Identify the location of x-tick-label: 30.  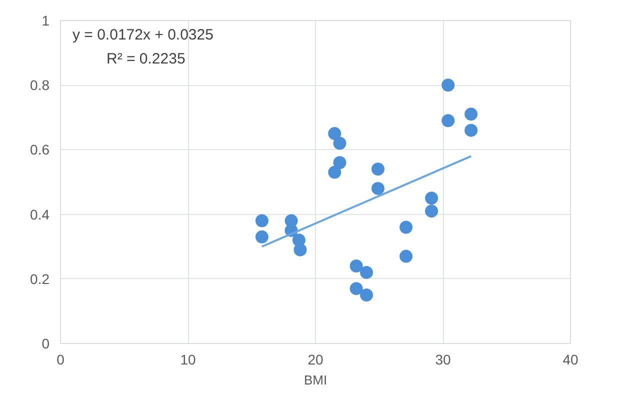
(443, 360).